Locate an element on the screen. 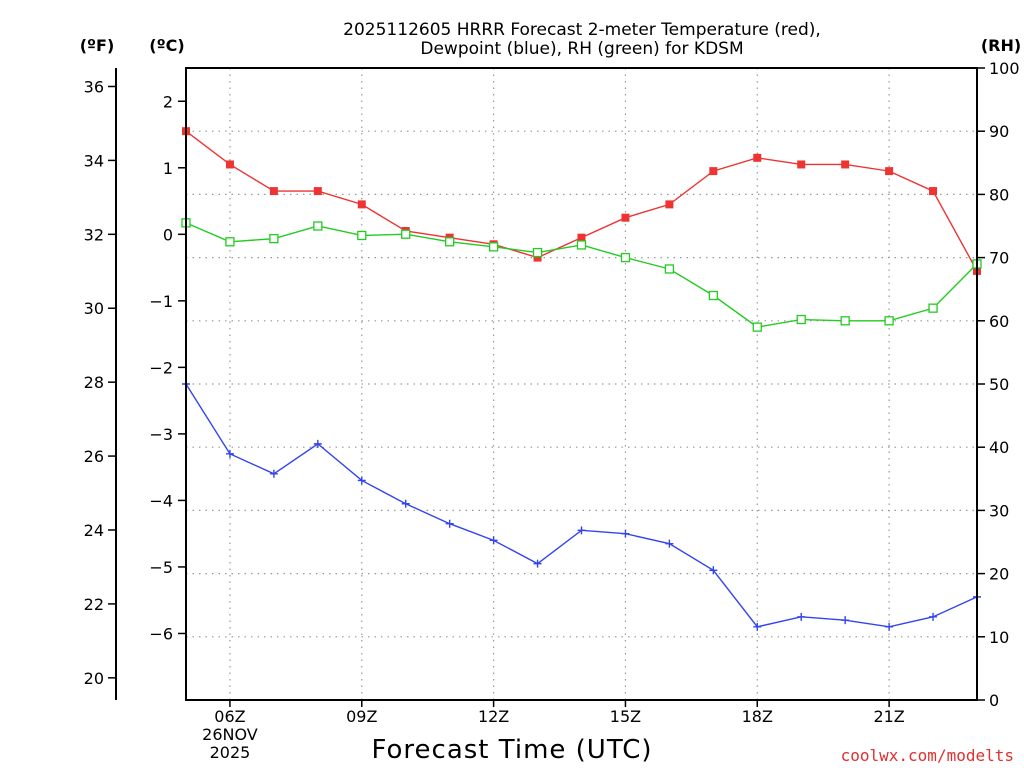 Image resolution: width=1024 pixels, height=768 pixels. rh-tick-label: 90 is located at coordinates (999, 131).